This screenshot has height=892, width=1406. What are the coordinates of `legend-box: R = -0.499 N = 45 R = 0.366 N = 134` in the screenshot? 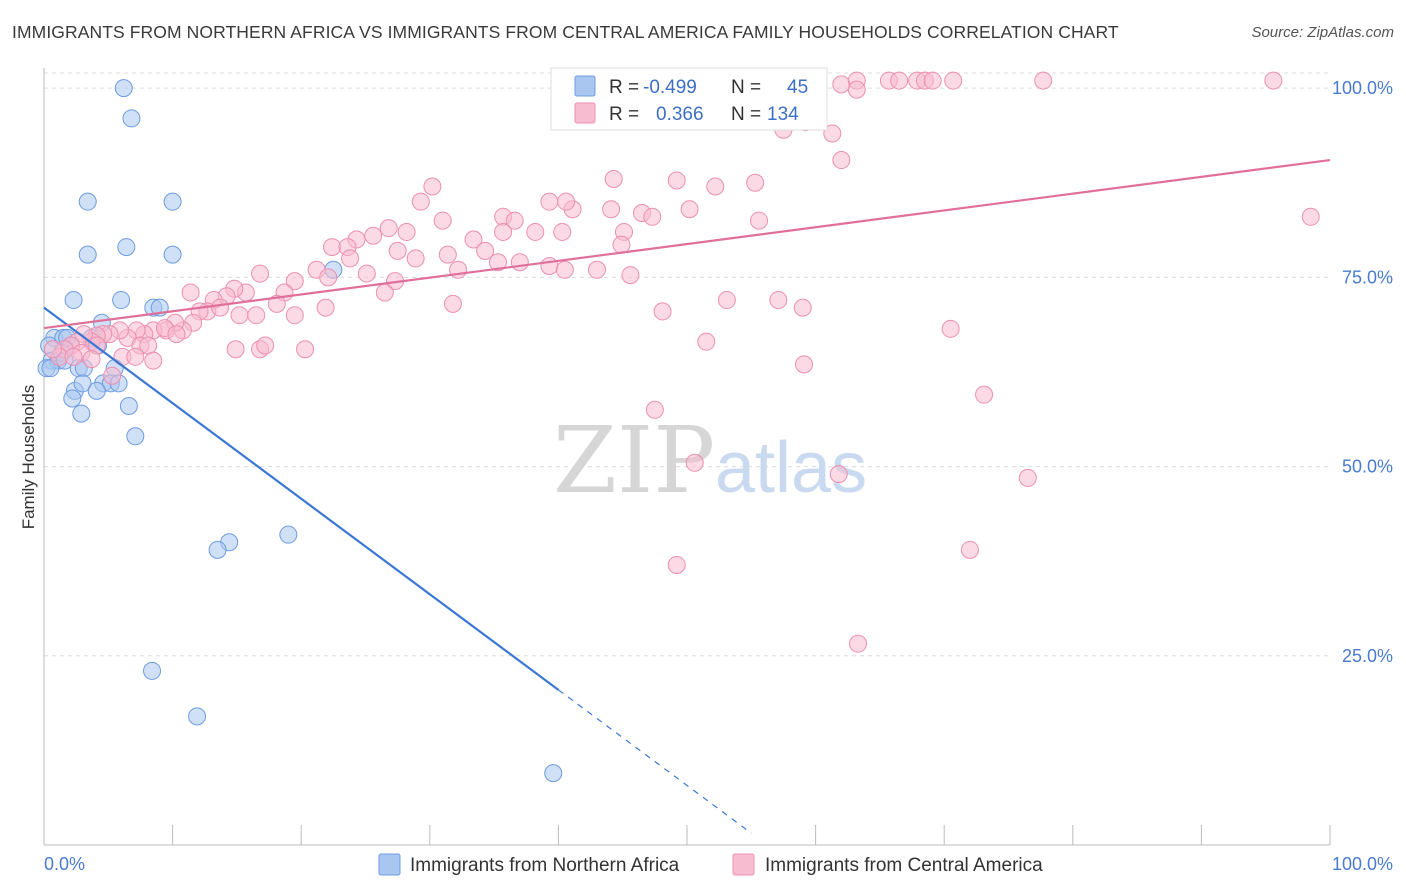 It's located at (689, 99).